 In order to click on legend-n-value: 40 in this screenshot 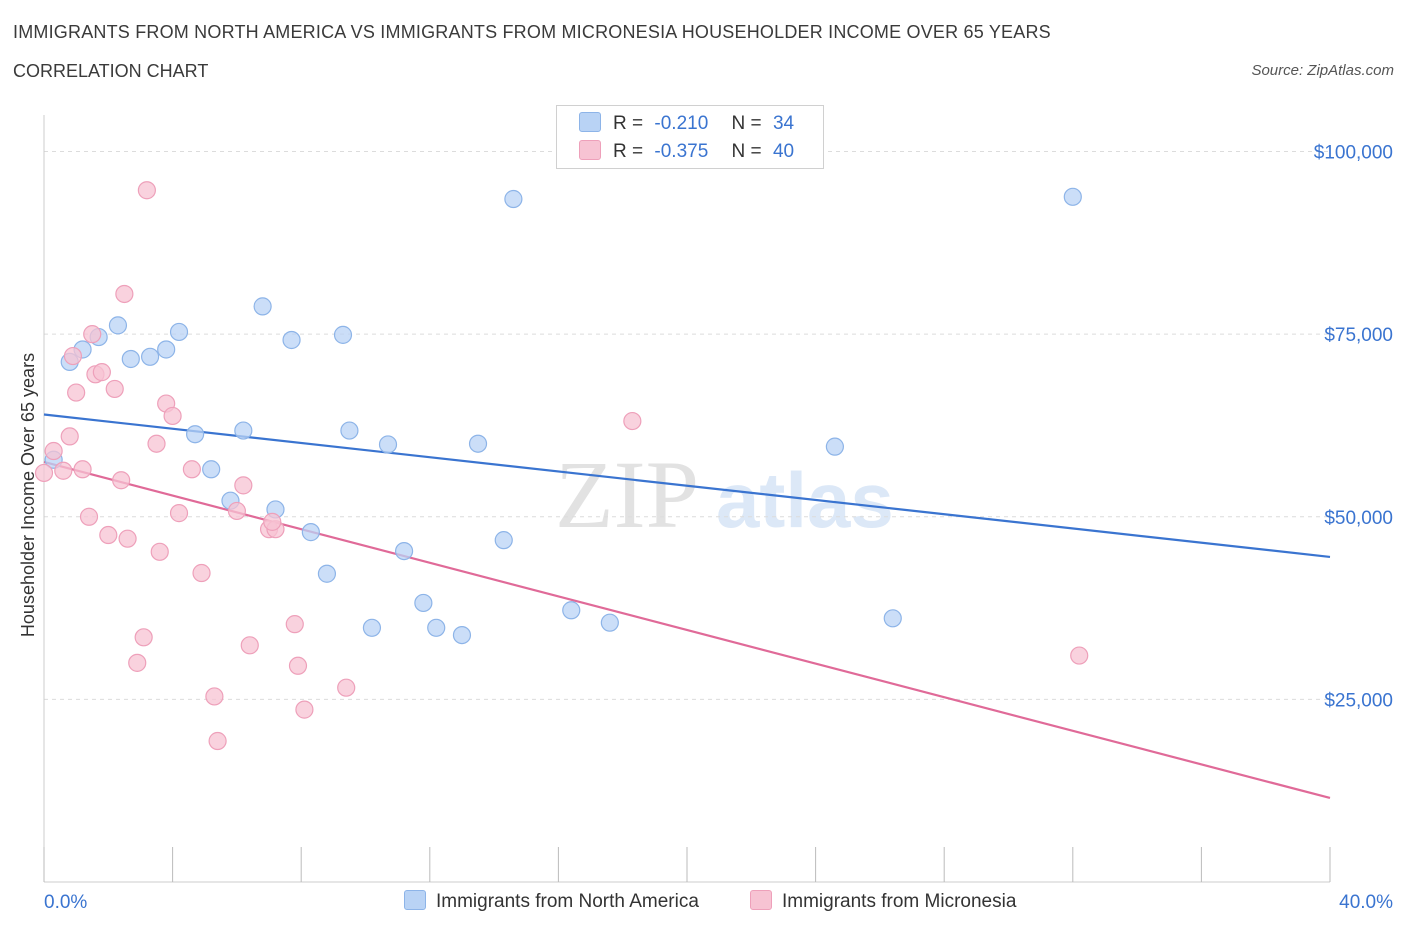, I will do `click(783, 151)`.